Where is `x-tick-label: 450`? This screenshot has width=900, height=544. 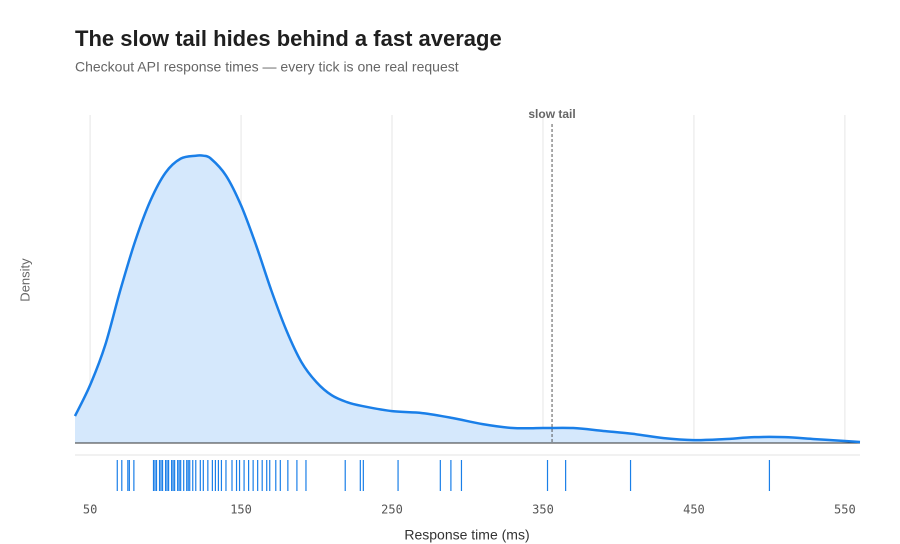 x-tick-label: 450 is located at coordinates (694, 510).